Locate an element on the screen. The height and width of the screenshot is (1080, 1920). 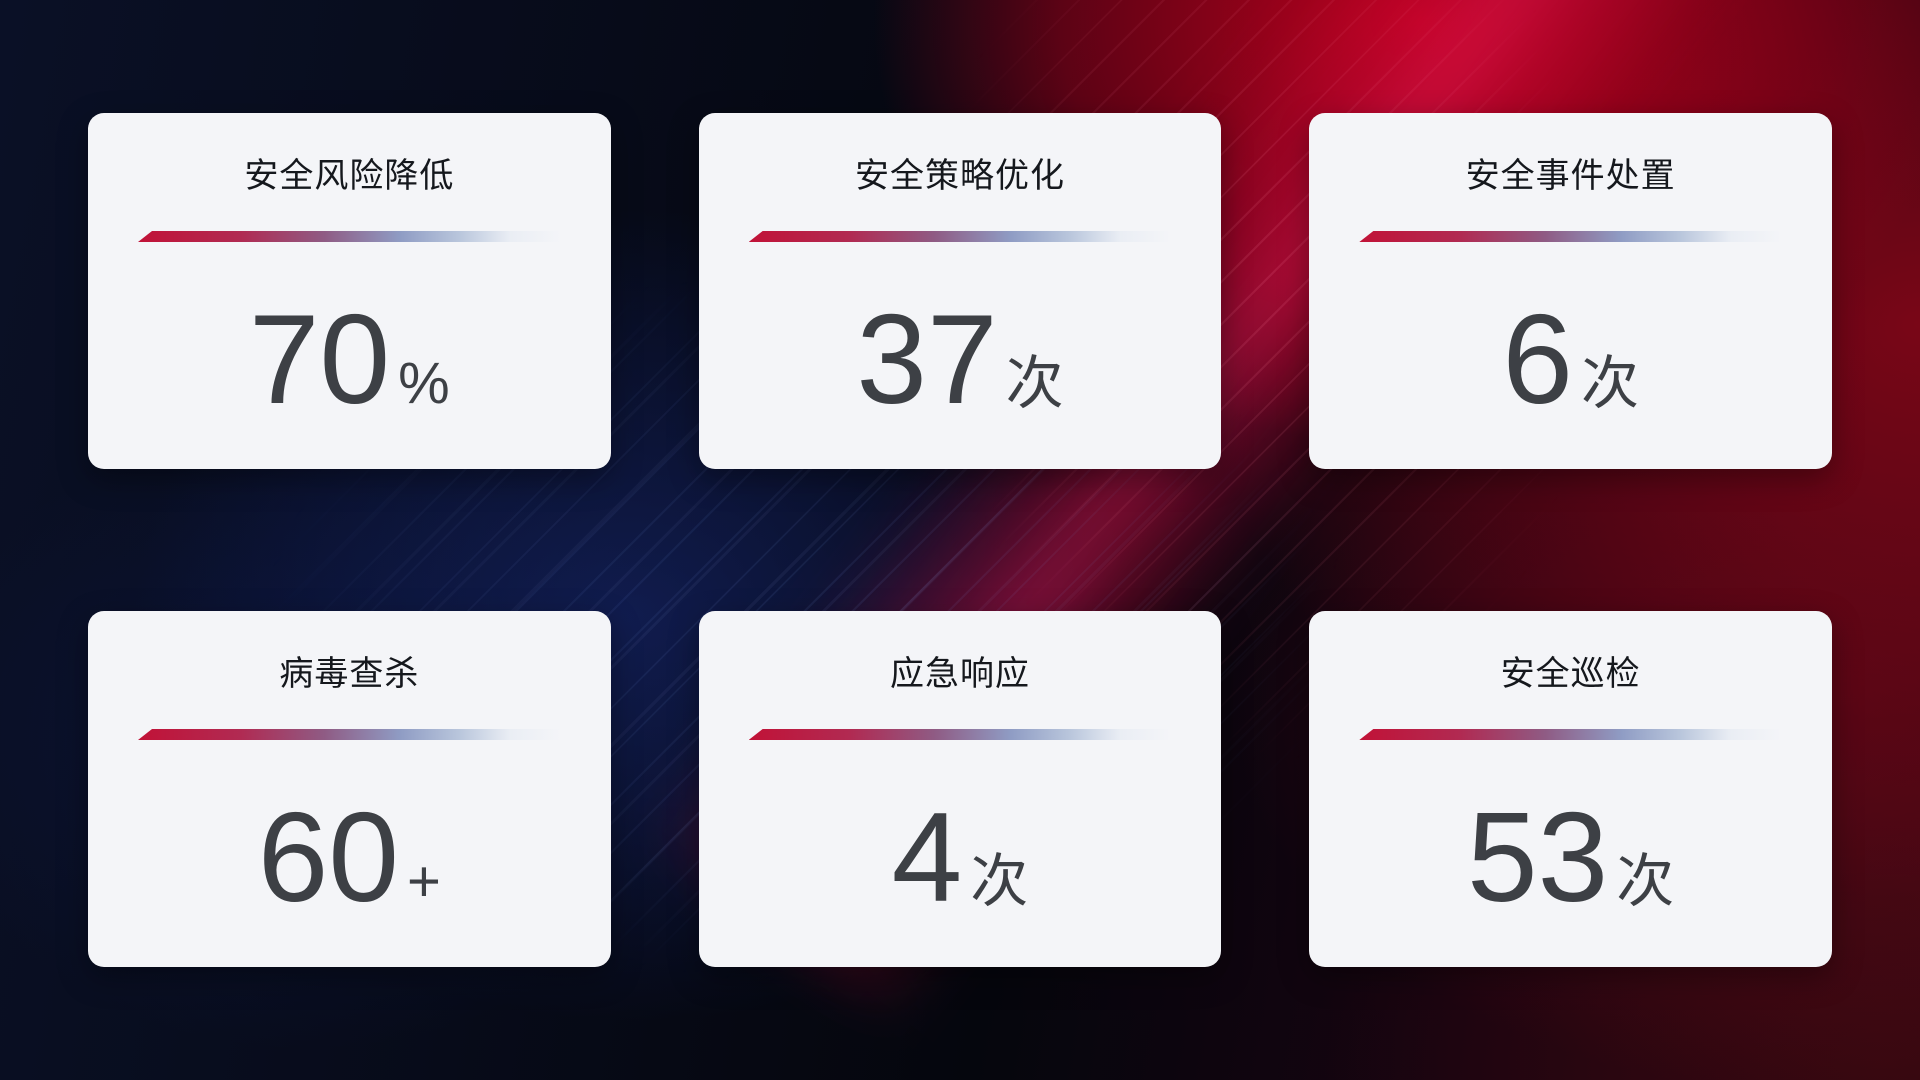
card-title: 安全事件处置 is located at coordinates (1570, 176).